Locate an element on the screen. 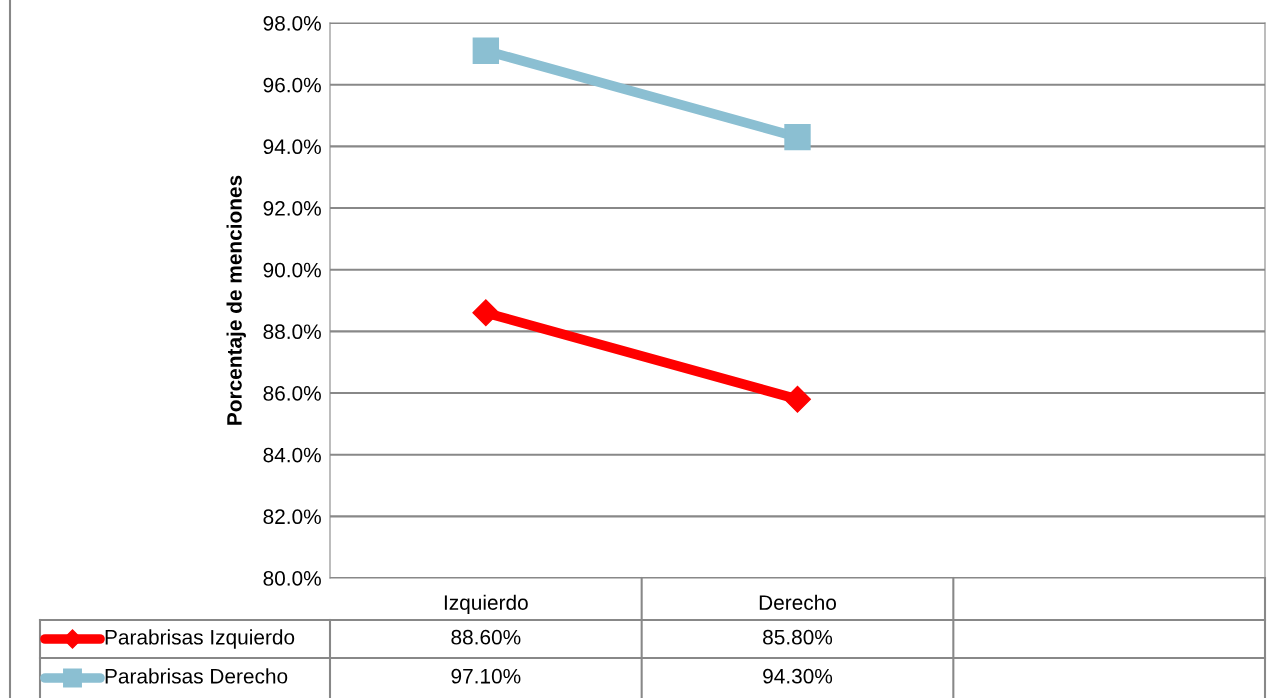  legend-label: Parabrisas Derecho is located at coordinates (196, 676).